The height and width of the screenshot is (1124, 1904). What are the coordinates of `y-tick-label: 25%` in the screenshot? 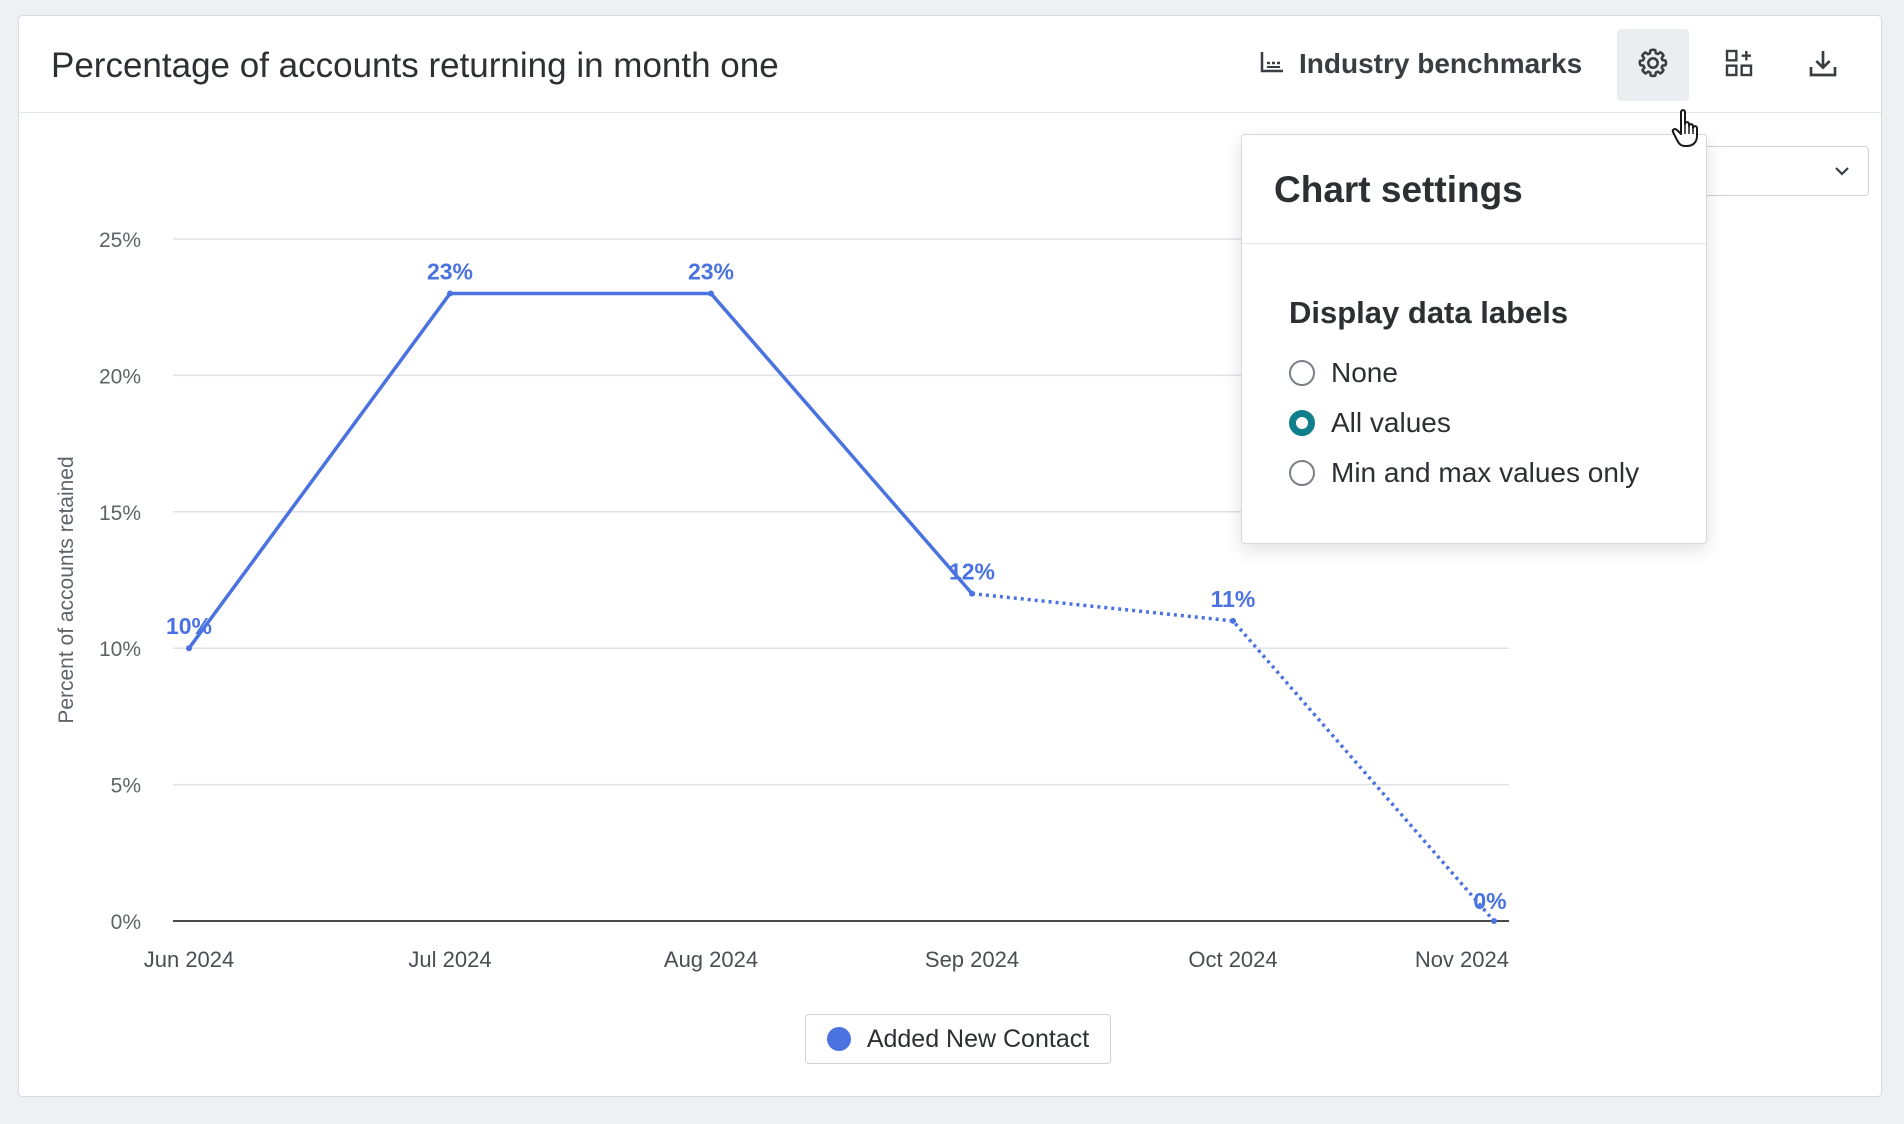 It's located at (120, 240).